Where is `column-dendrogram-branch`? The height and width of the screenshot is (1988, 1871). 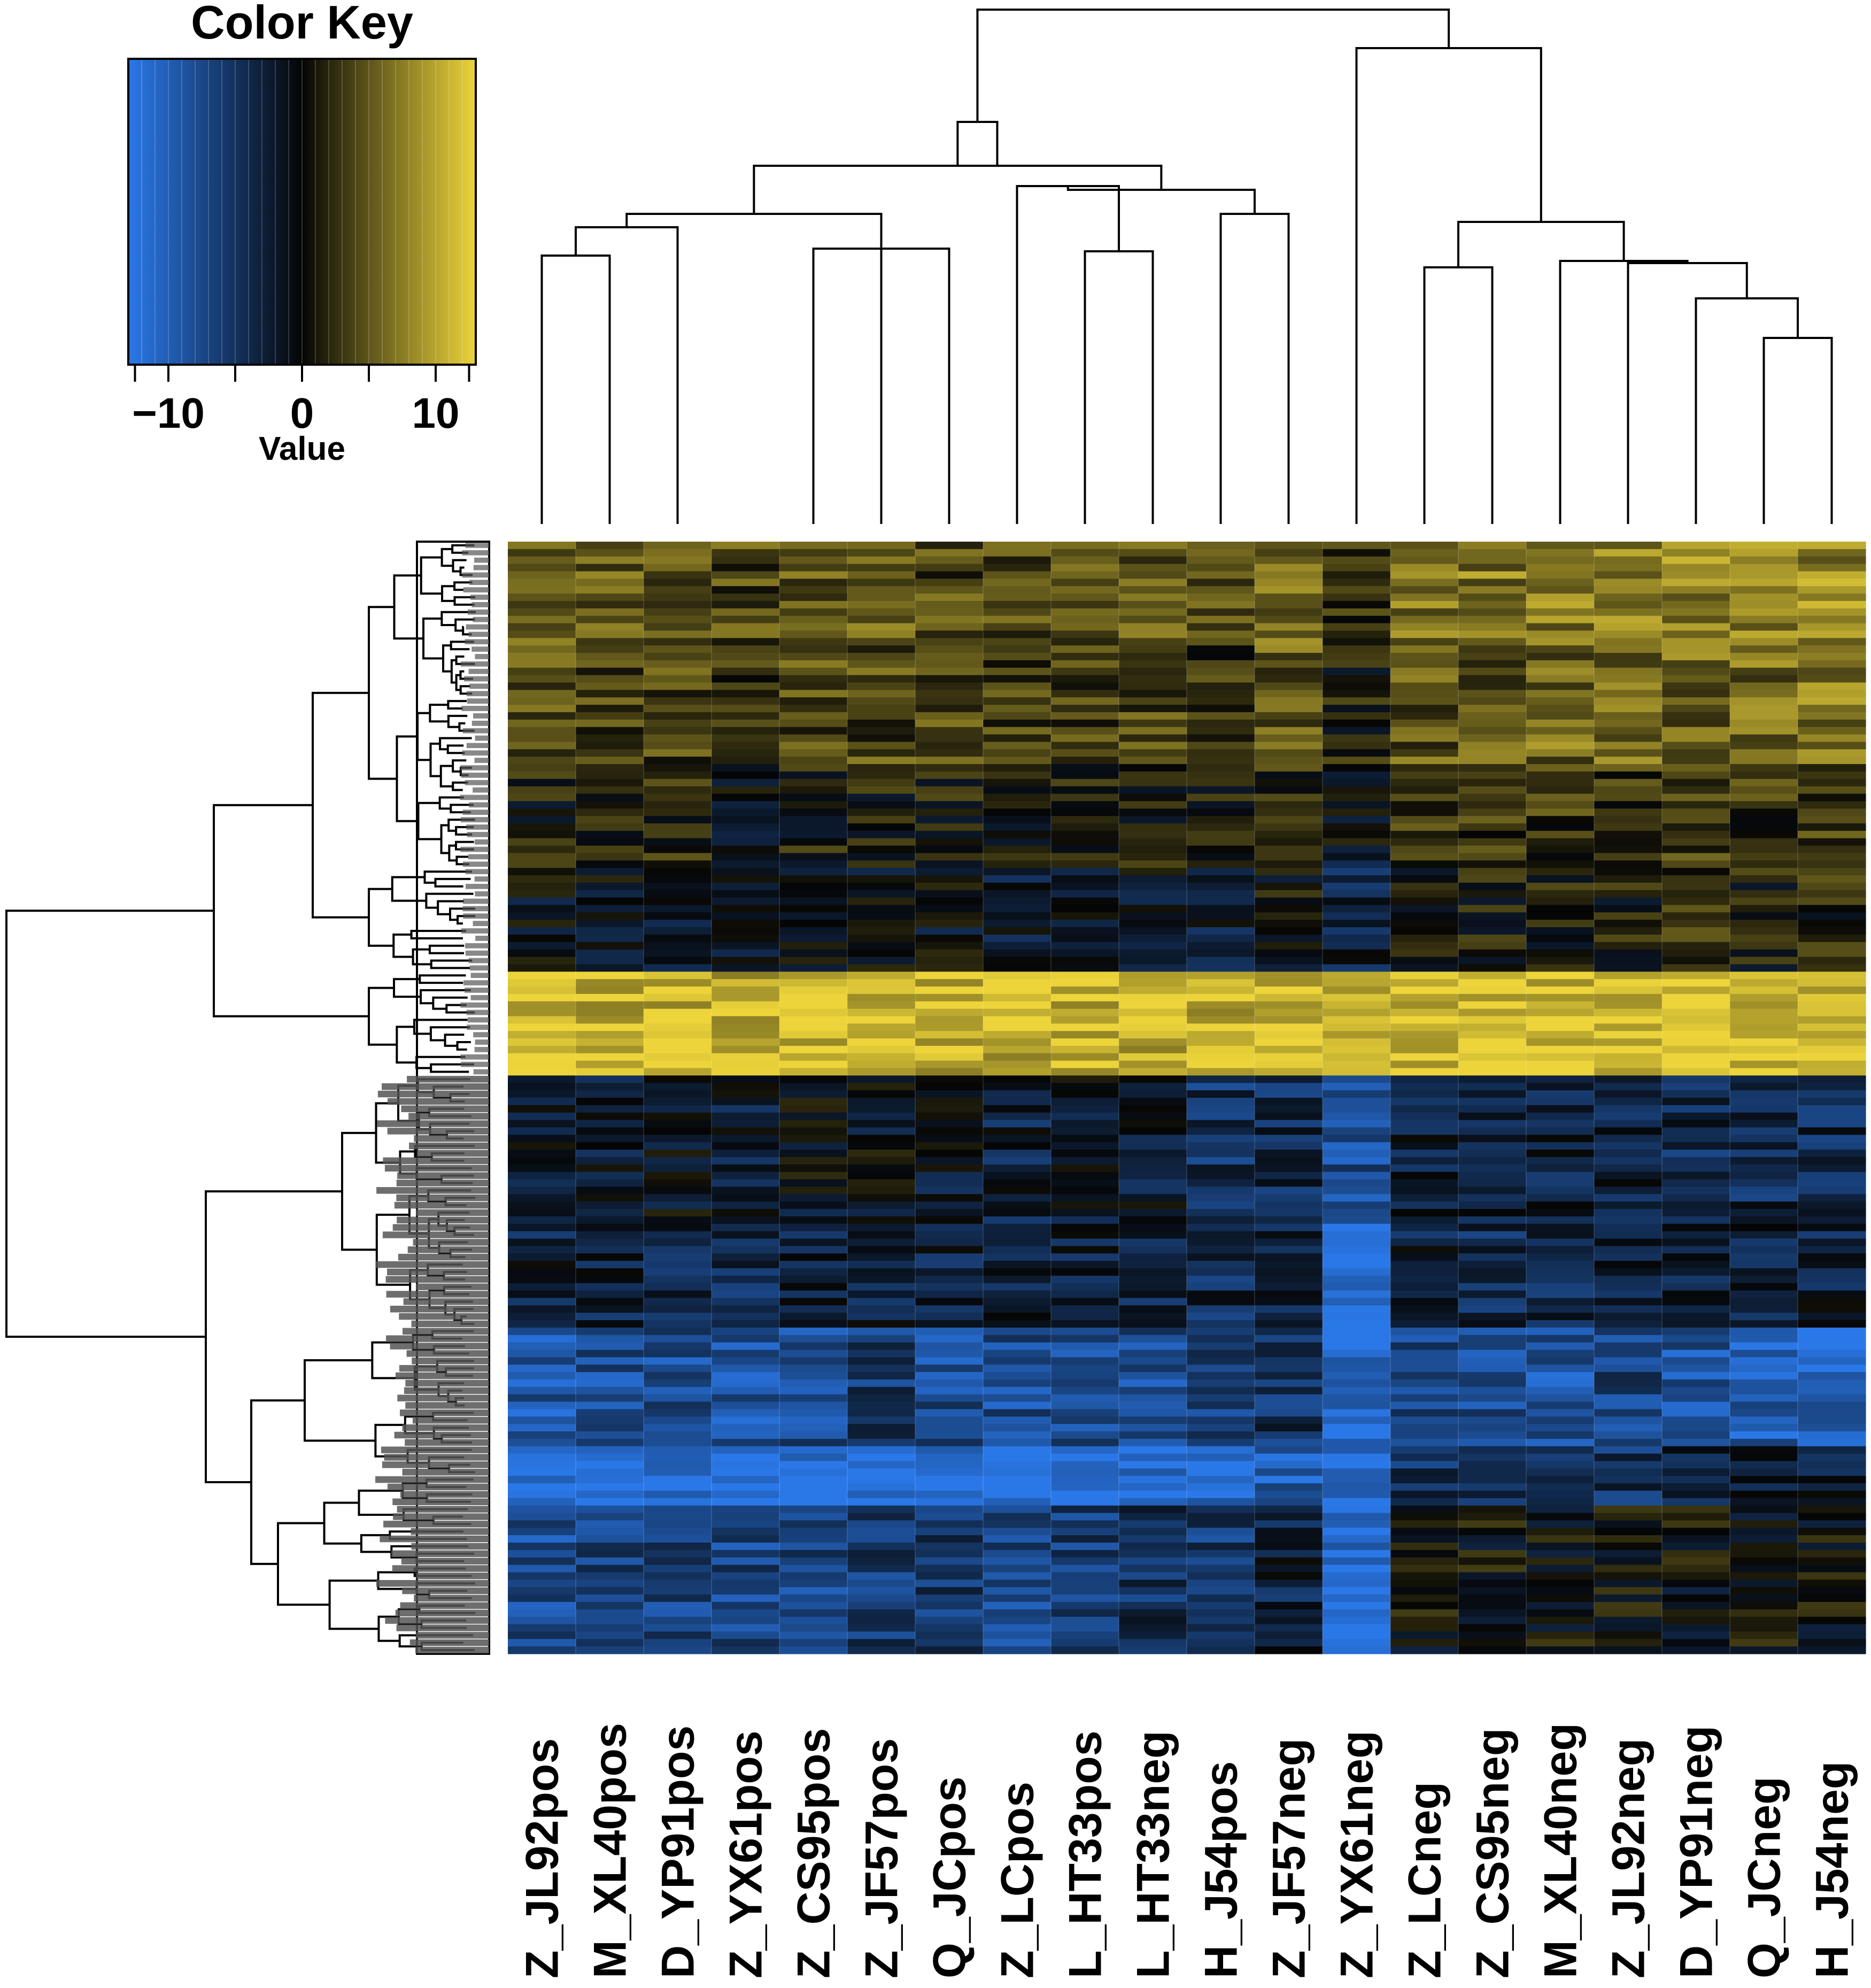
column-dendrogram-branch is located at coordinates (1687, 393).